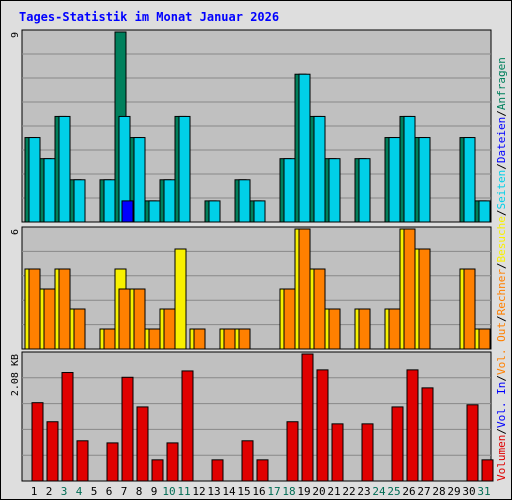 Image resolution: width=512 pixels, height=500 pixels. What do you see at coordinates (333, 491) in the screenshot?
I see `day-label-21: 21` at bounding box center [333, 491].